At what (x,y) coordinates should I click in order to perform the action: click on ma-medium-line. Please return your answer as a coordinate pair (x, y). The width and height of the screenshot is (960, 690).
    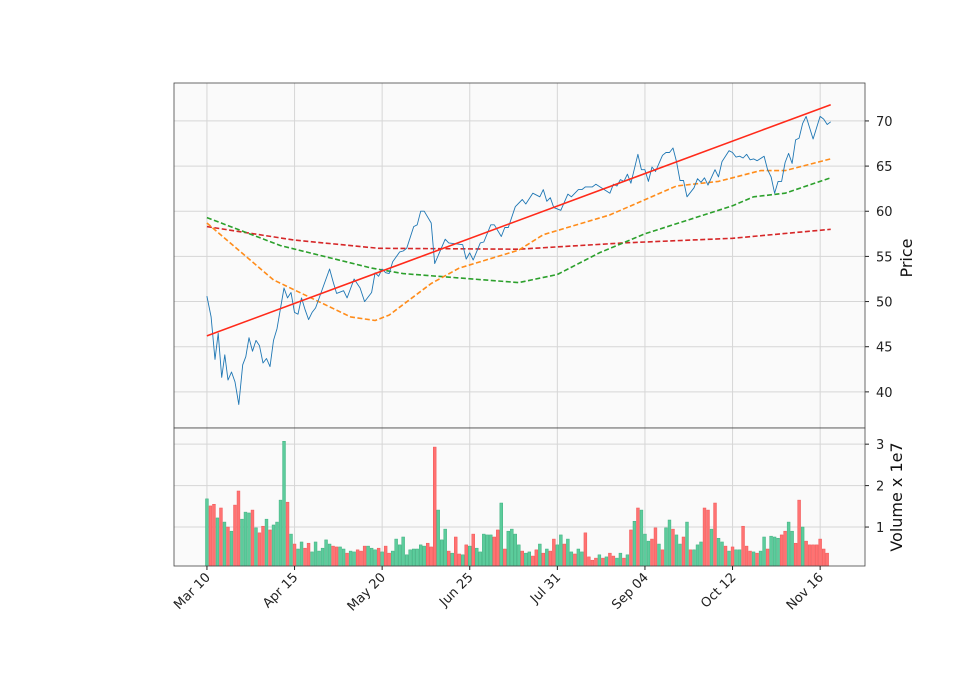
    Looking at the image, I should click on (518, 230).